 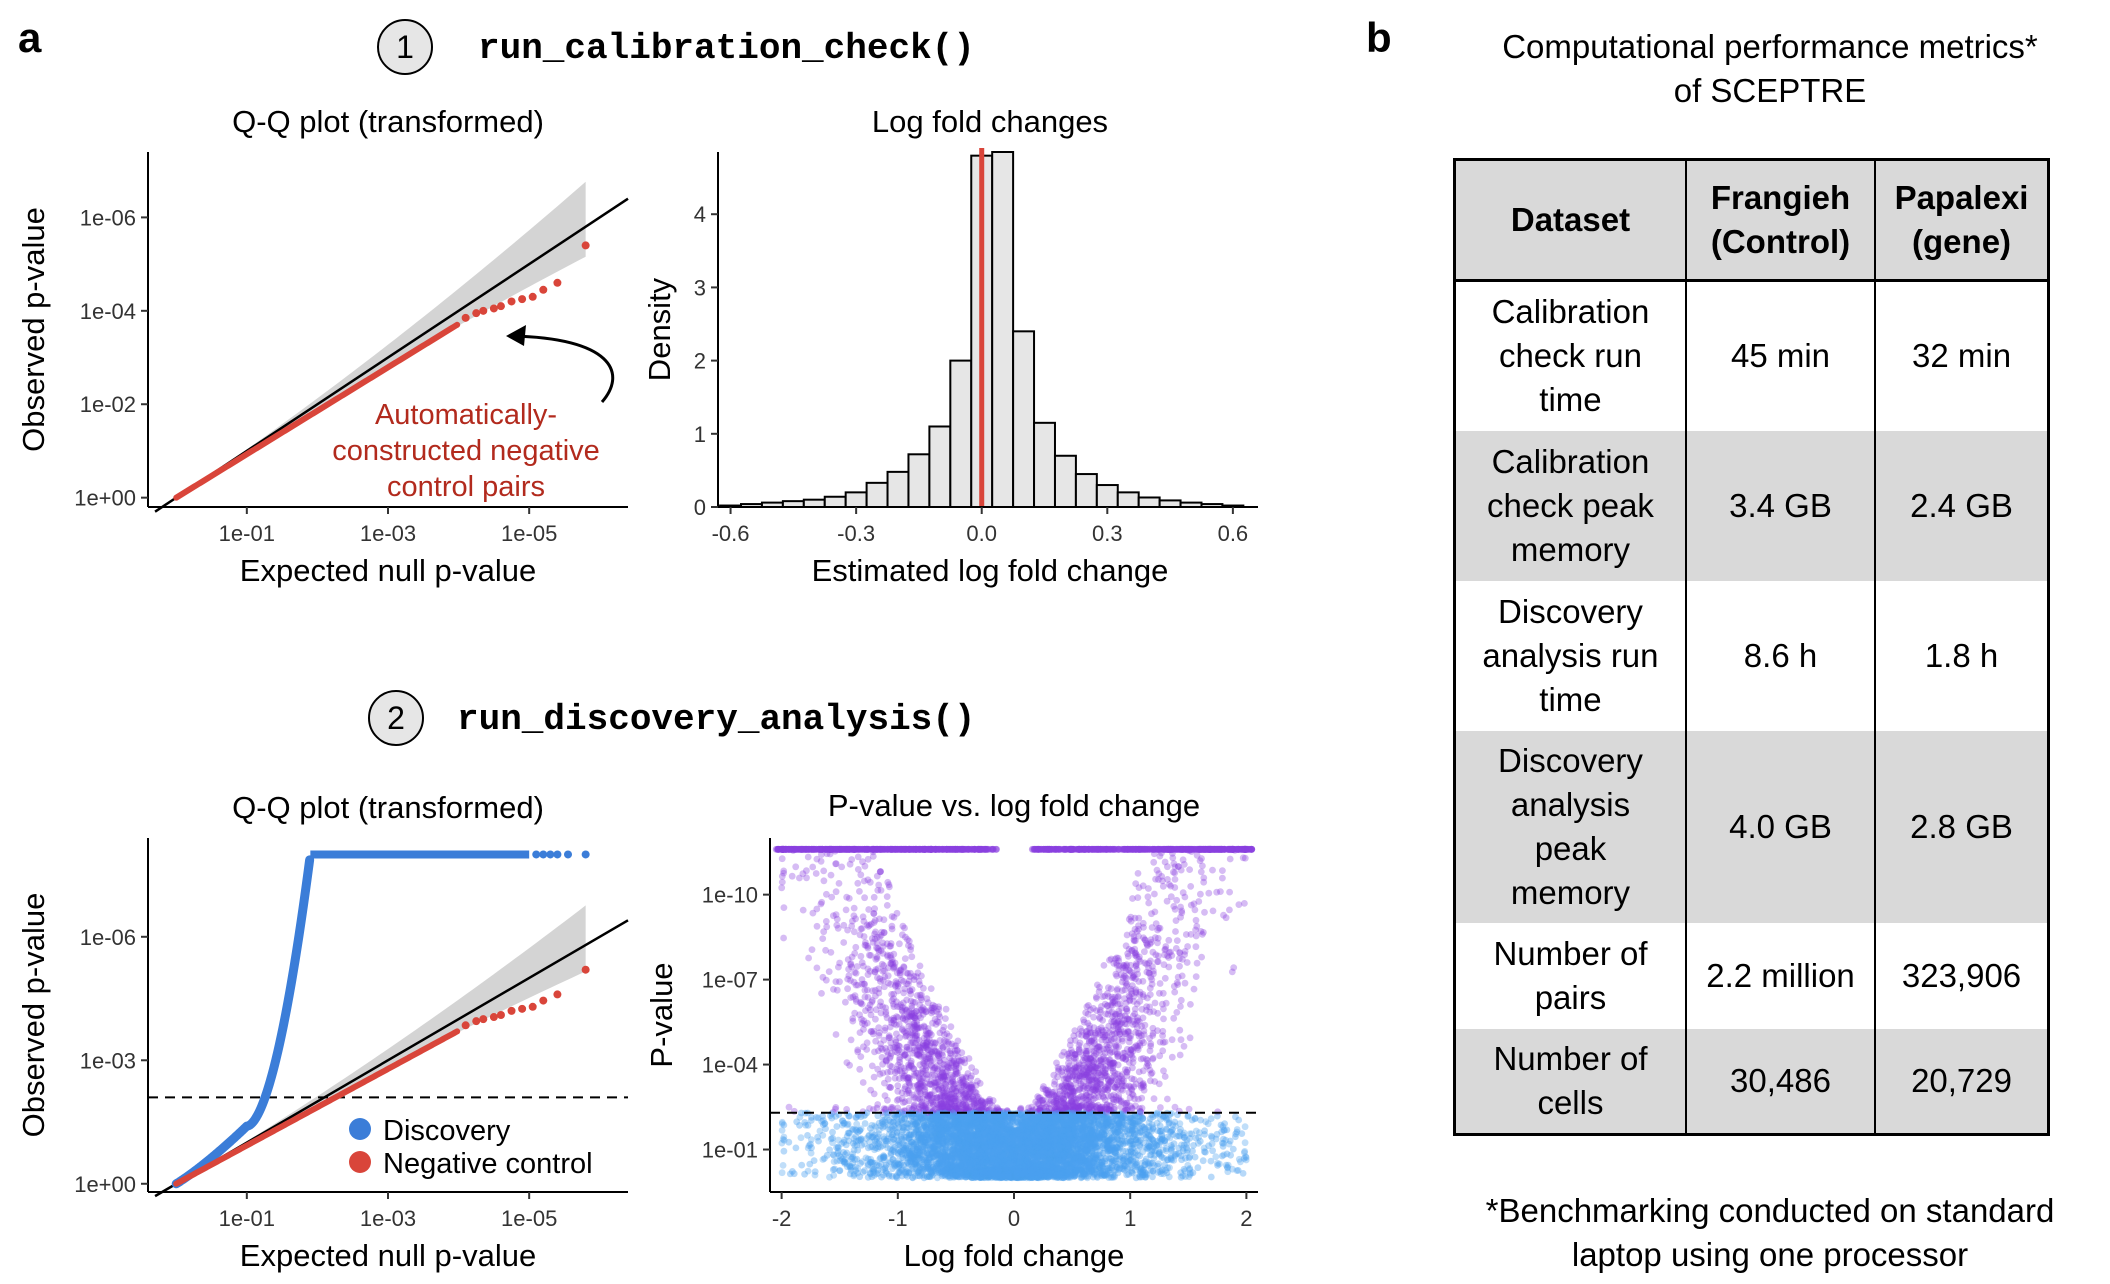 I want to click on panel-a-letter: a, so click(x=30, y=37).